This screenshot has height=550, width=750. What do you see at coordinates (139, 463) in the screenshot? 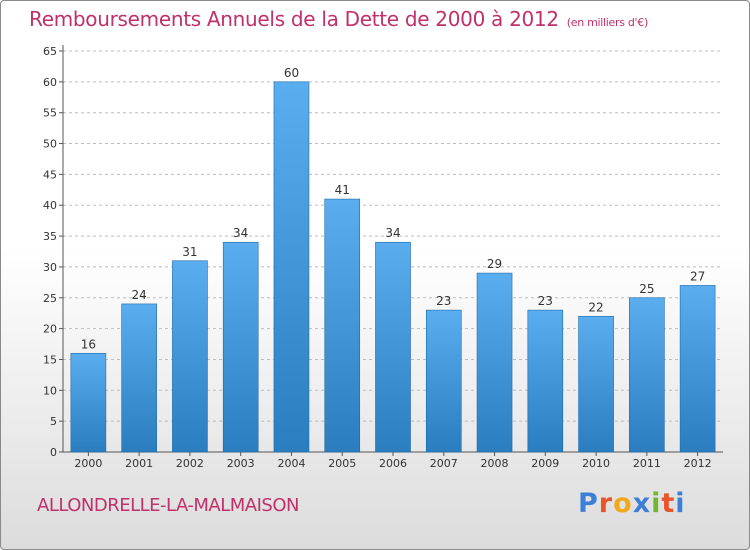
I see `x-tick-label: 2001` at bounding box center [139, 463].